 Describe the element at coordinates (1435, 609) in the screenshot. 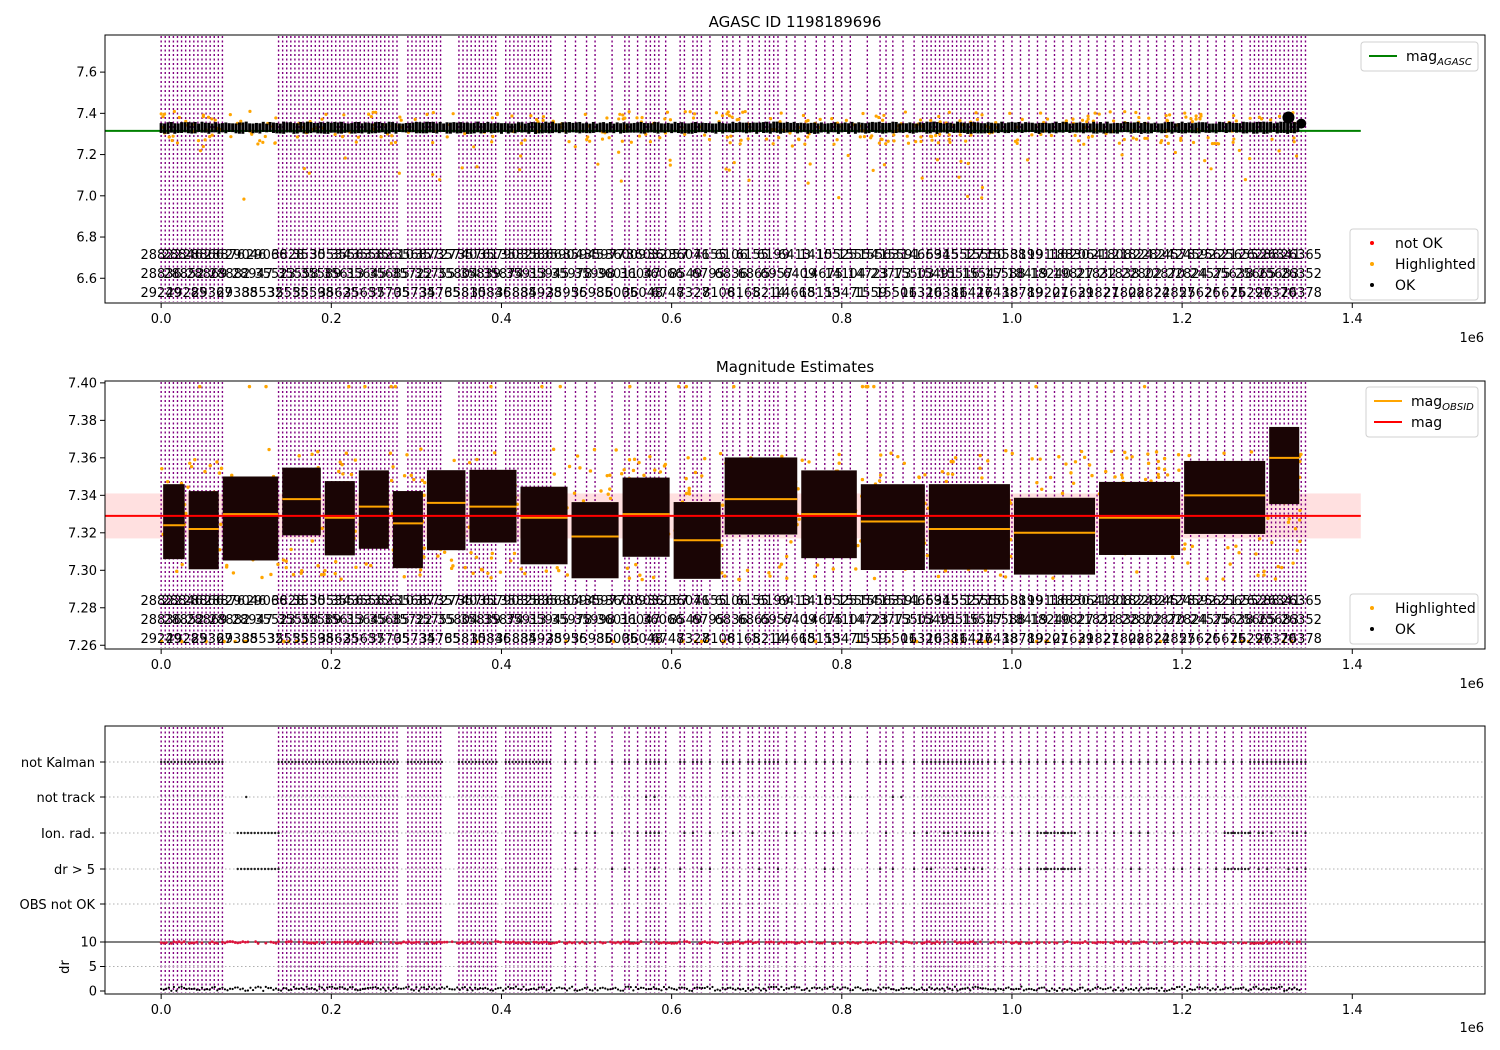

I see `legend-label: Highlighted` at that location.